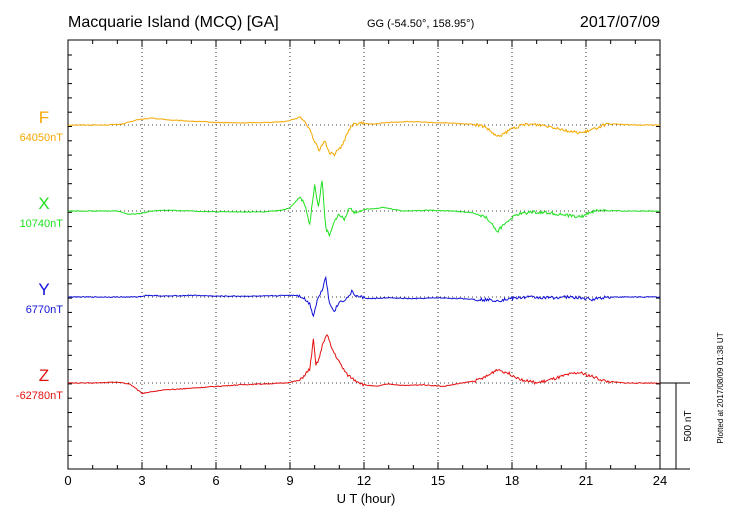  Describe the element at coordinates (39, 396) in the screenshot. I see `series-baseline-z: -62780nT` at that location.